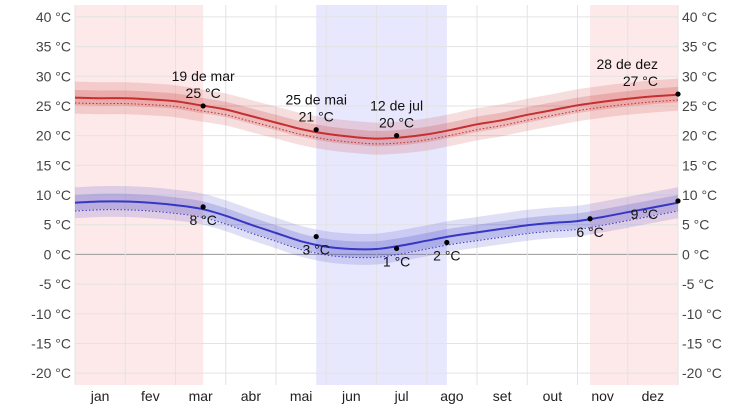  What do you see at coordinates (351, 396) in the screenshot?
I see `x-tick-label-jun: jun` at bounding box center [351, 396].